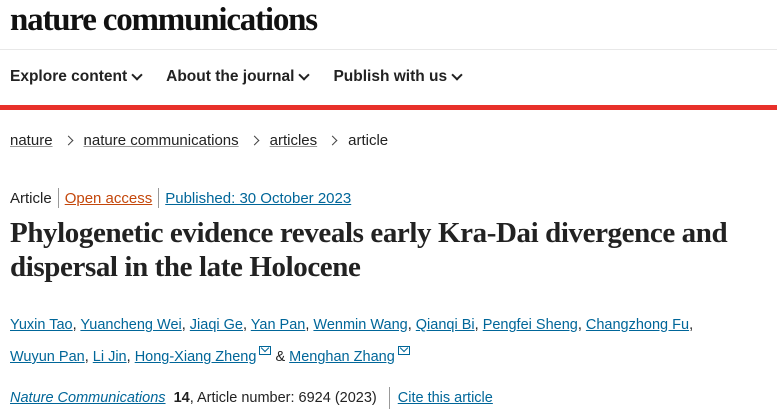 The height and width of the screenshot is (413, 777). I want to click on author-link: Wenmin Wang, so click(360, 325).